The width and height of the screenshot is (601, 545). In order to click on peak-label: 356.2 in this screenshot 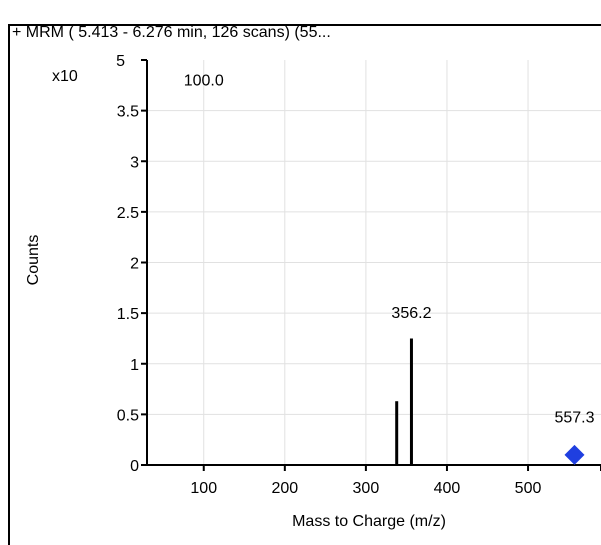, I will do `click(411, 313)`.